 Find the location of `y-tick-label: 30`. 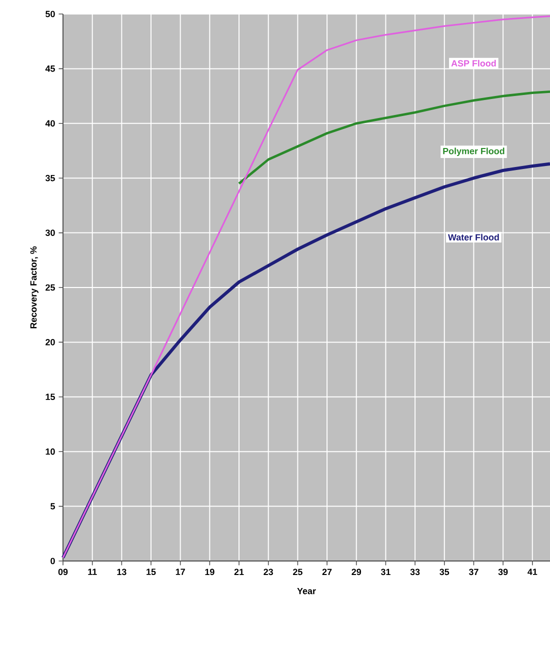

y-tick-label: 30 is located at coordinates (50, 233).